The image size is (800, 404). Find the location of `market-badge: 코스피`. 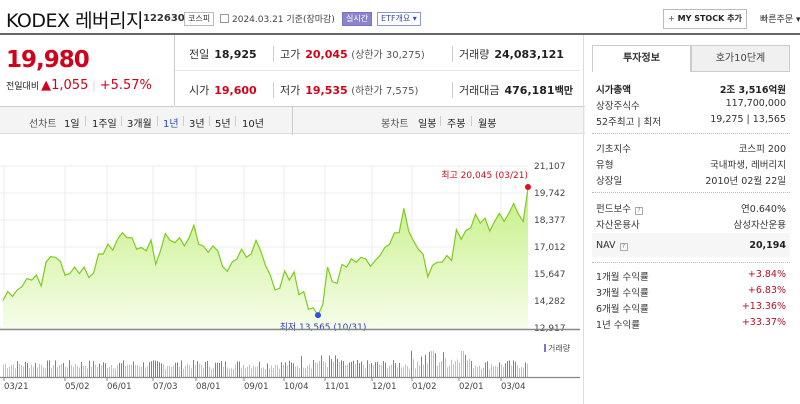

market-badge: 코스피 is located at coordinates (199, 19).